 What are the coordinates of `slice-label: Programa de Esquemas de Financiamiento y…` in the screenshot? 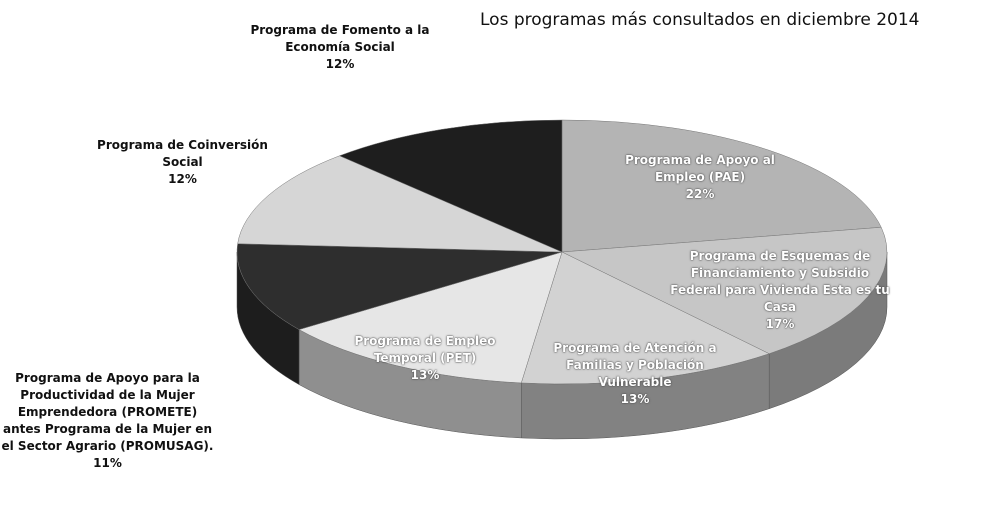 It's located at (780, 290).